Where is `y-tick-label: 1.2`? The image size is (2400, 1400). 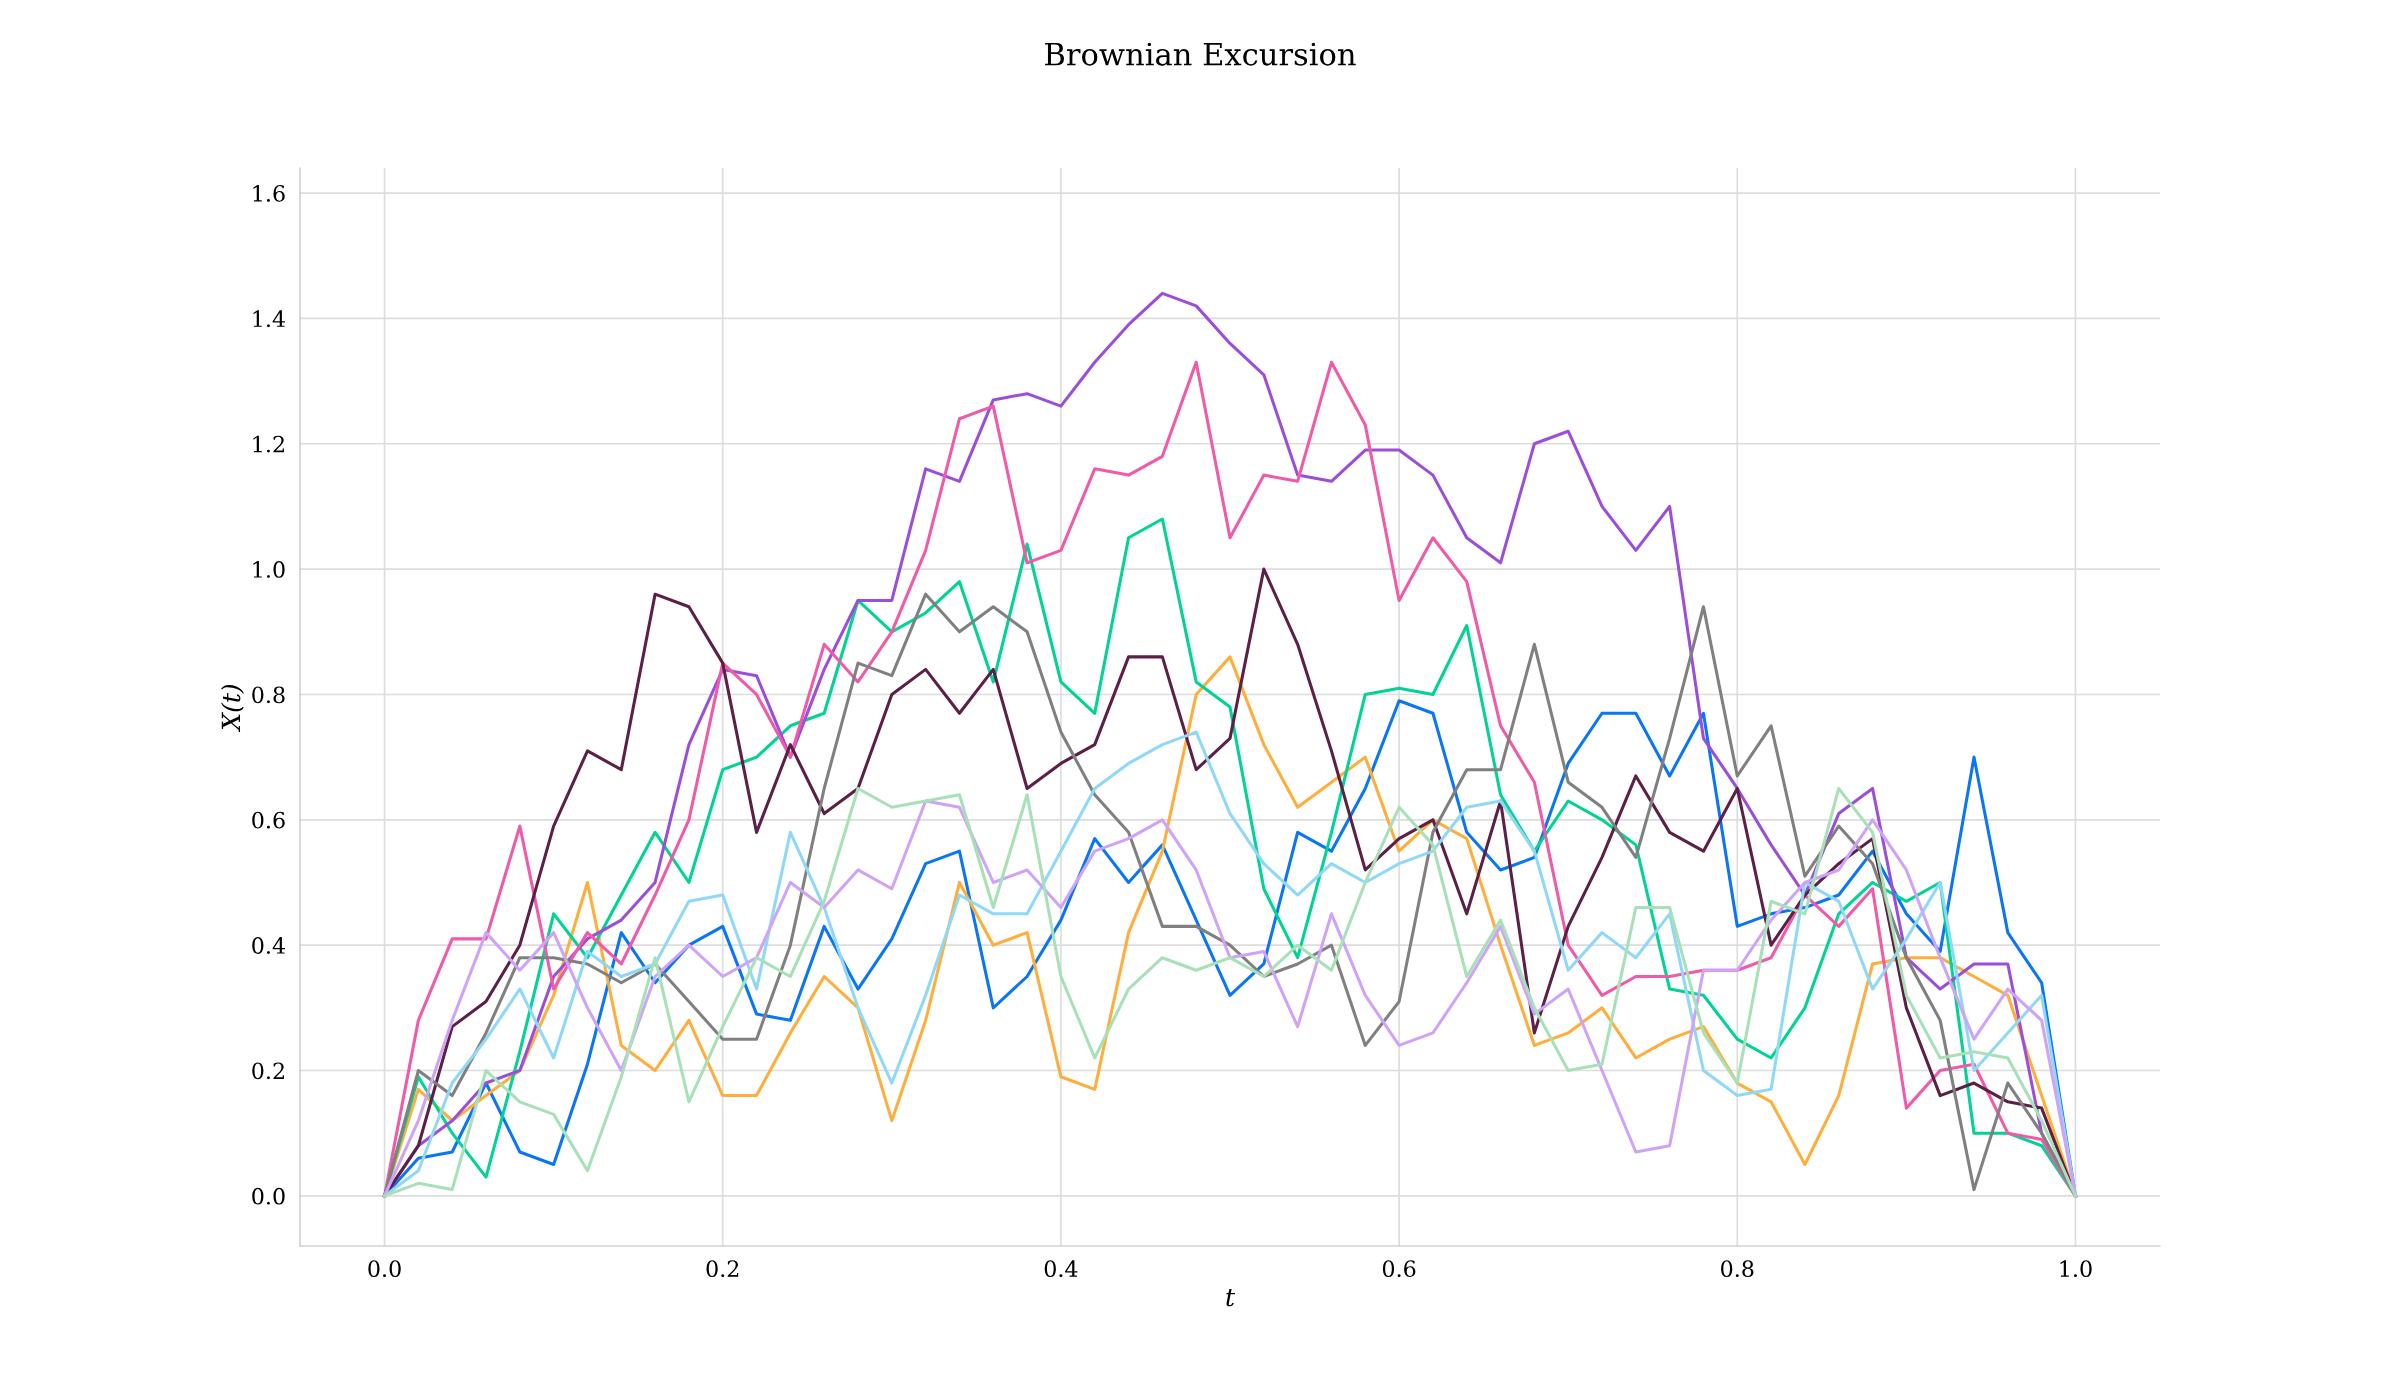 y-tick-label: 1.2 is located at coordinates (268, 444).